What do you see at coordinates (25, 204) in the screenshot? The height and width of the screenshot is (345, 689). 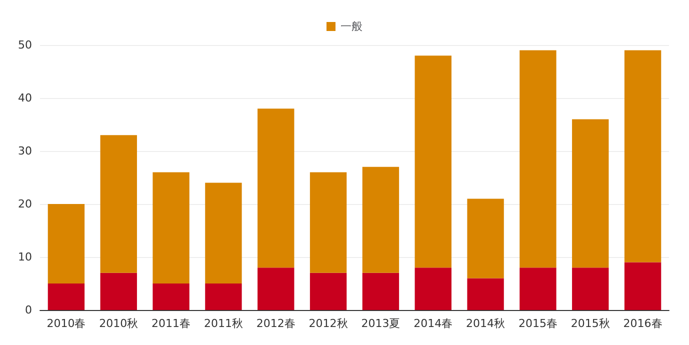 I see `y-tick-label: 20` at bounding box center [25, 204].